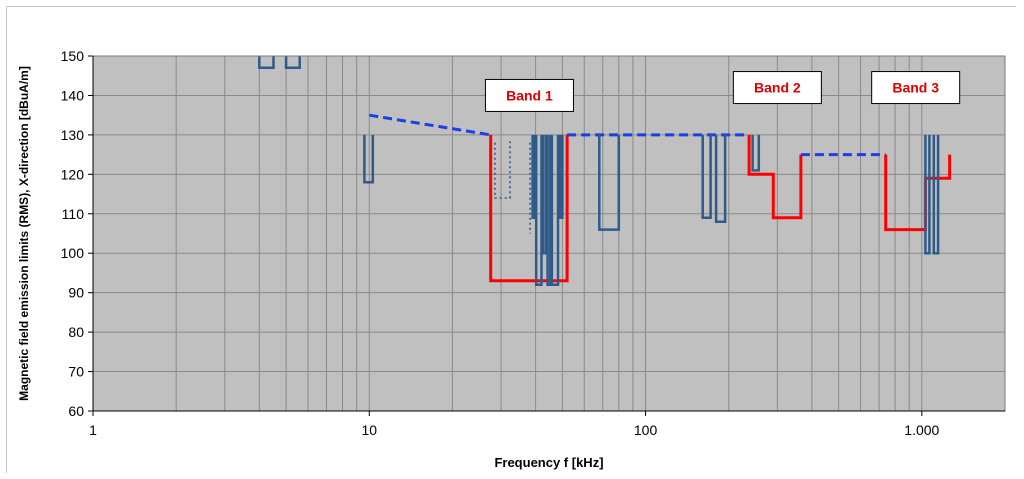 This screenshot has height=479, width=1024. I want to click on y-tick-label: 140, so click(73, 95).